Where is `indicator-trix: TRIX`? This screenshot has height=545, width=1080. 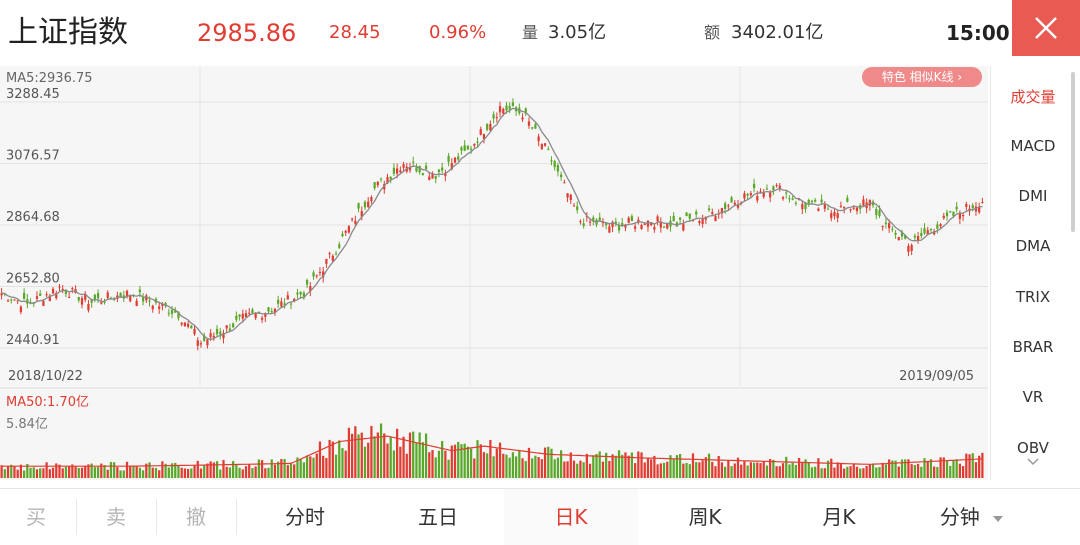
indicator-trix: TRIX is located at coordinates (1033, 297).